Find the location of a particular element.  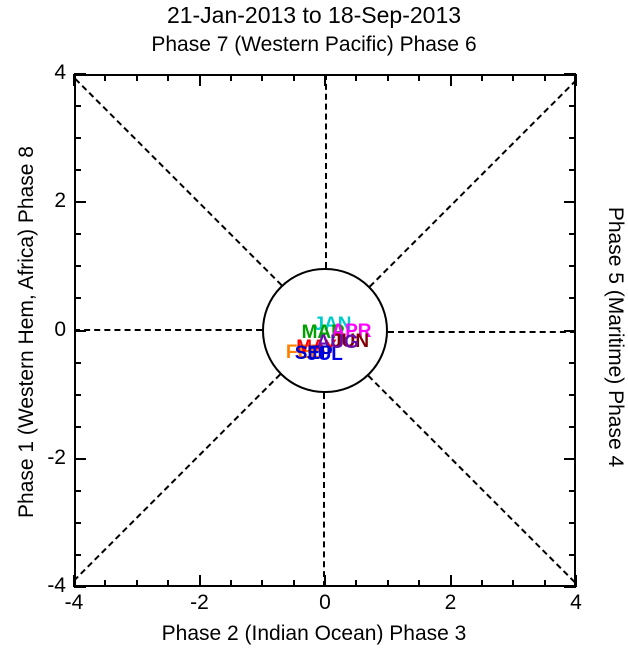

month-marker-may: MAY is located at coordinates (316, 347).